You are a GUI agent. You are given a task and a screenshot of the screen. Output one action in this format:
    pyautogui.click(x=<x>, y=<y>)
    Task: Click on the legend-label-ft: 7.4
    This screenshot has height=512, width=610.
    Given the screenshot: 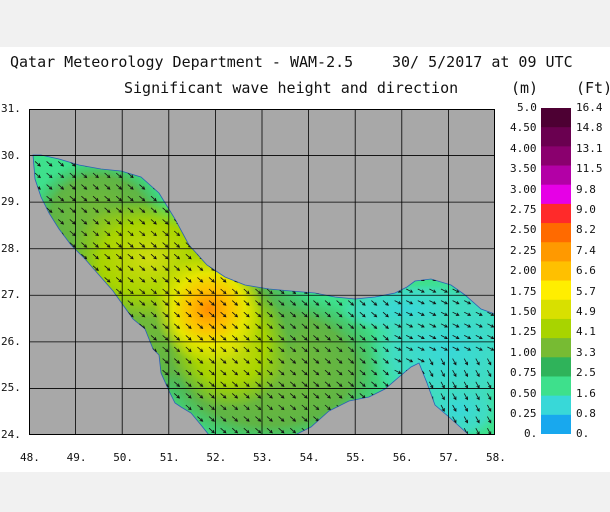 What is the action you would take?
    pyautogui.click(x=586, y=250)
    